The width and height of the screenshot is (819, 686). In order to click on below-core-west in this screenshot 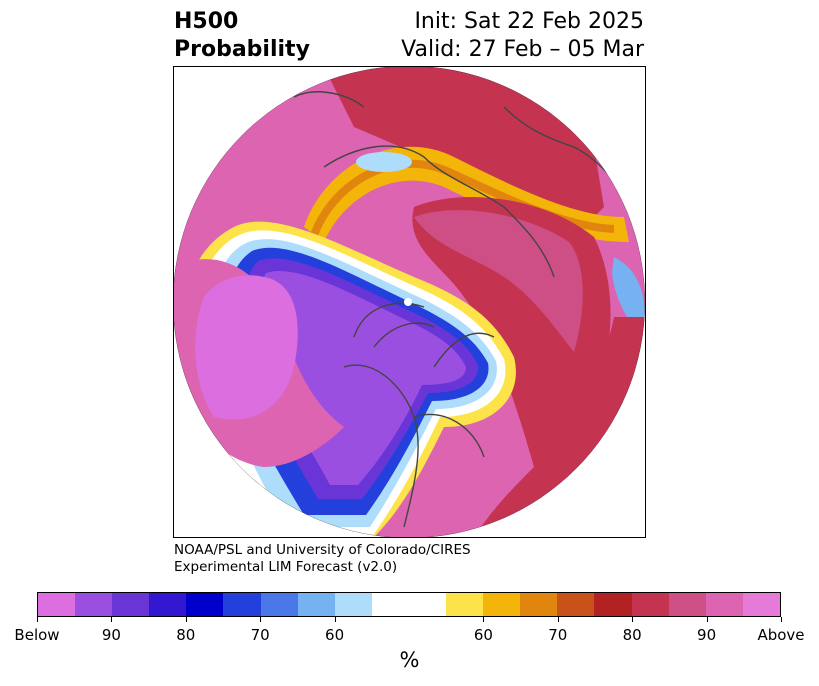, I will do `click(246, 347)`.